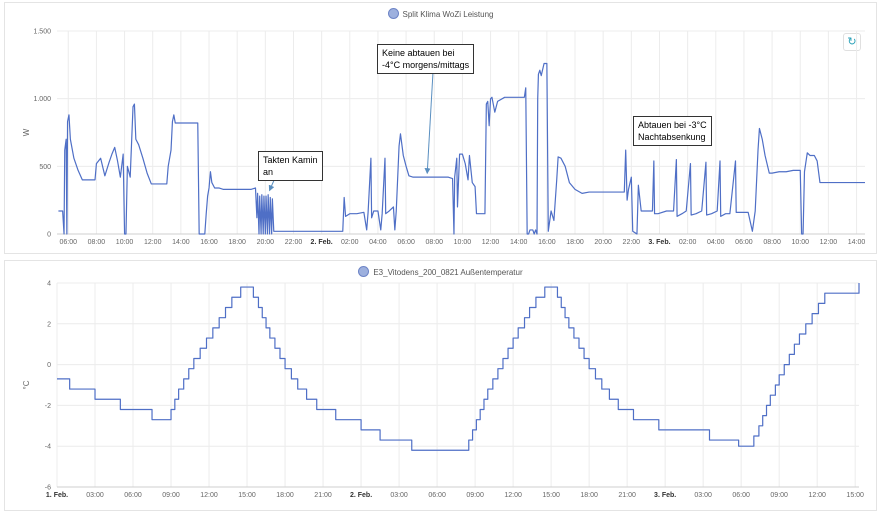 The image size is (881, 513). I want to click on x-tick-label: 1. Feb., so click(57, 495).